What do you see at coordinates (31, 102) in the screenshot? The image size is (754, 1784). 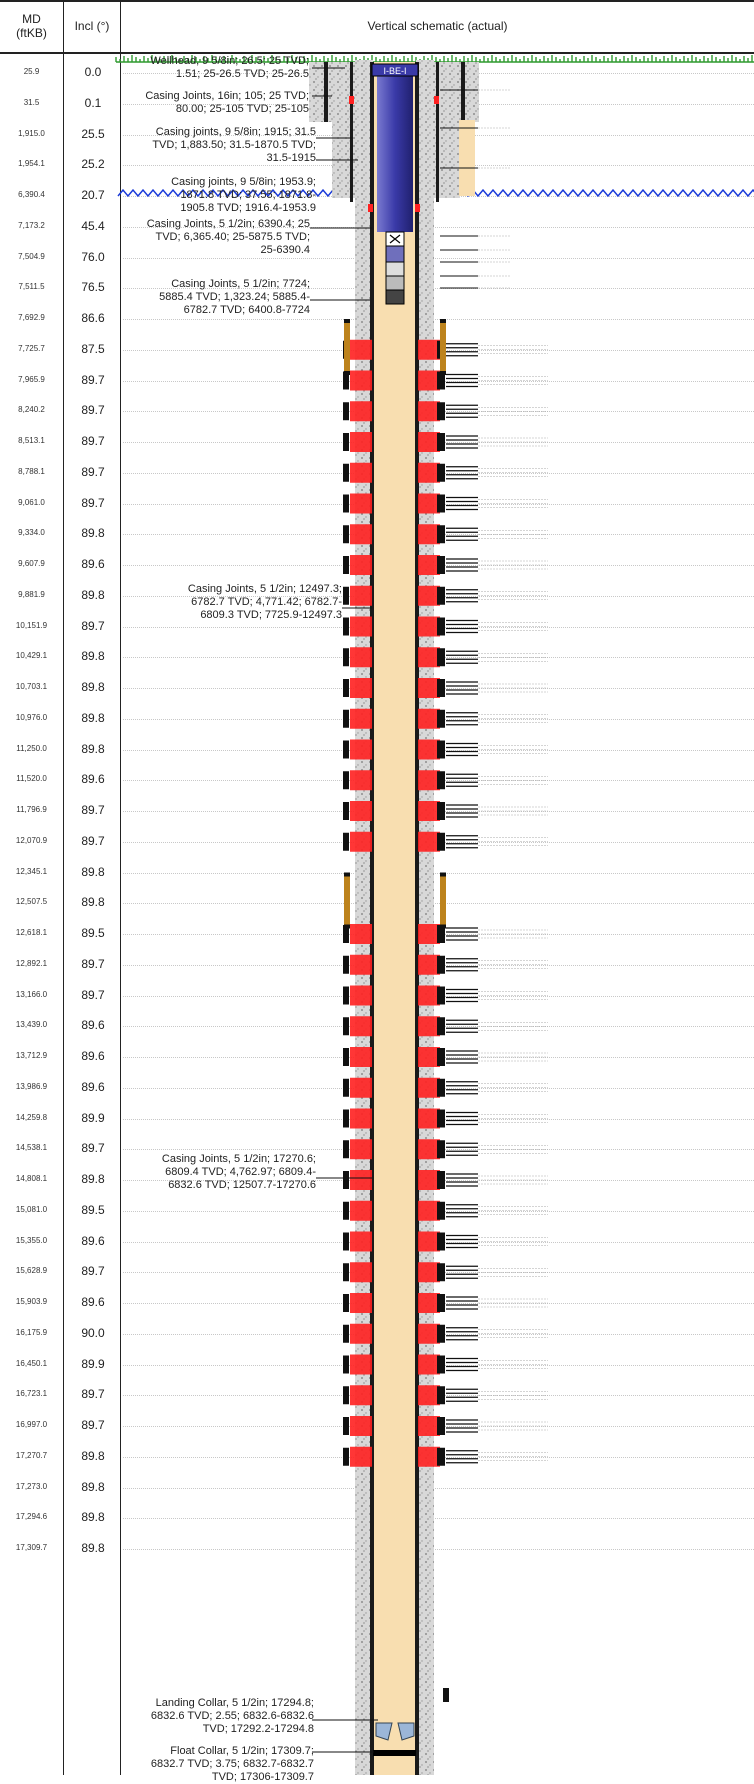 I see `md-value: 31.5` at bounding box center [31, 102].